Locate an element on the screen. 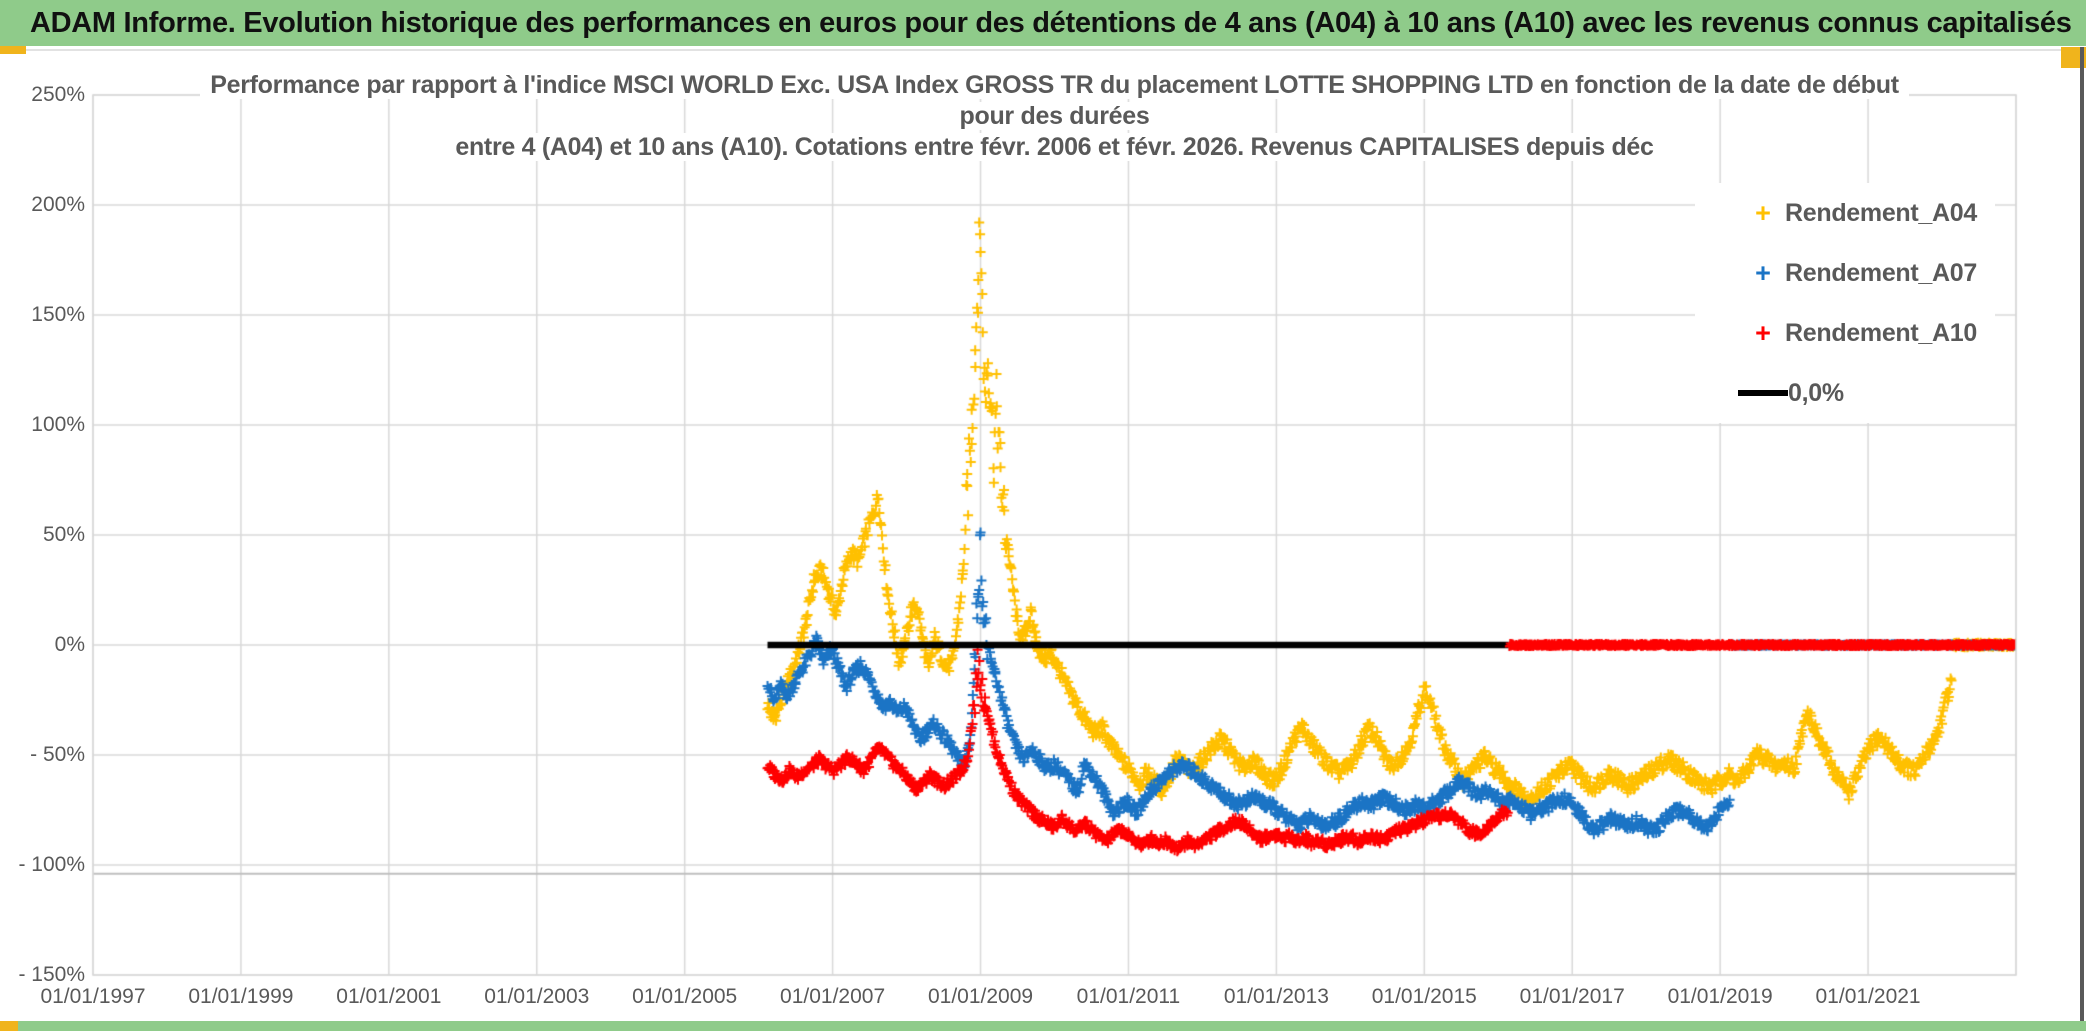  x-tick-label: 01/01/2017 is located at coordinates (1572, 996).